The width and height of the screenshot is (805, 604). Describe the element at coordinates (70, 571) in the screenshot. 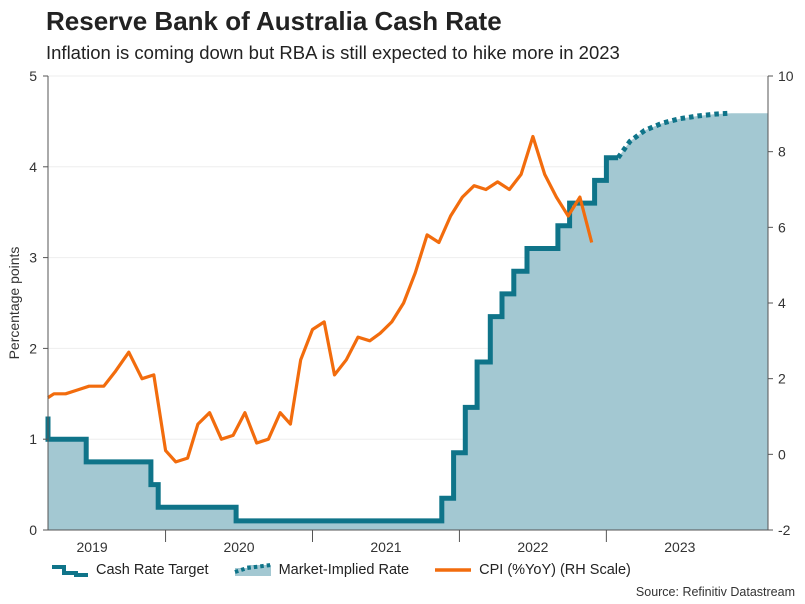

I see `cash-rate-swatch-icon` at that location.